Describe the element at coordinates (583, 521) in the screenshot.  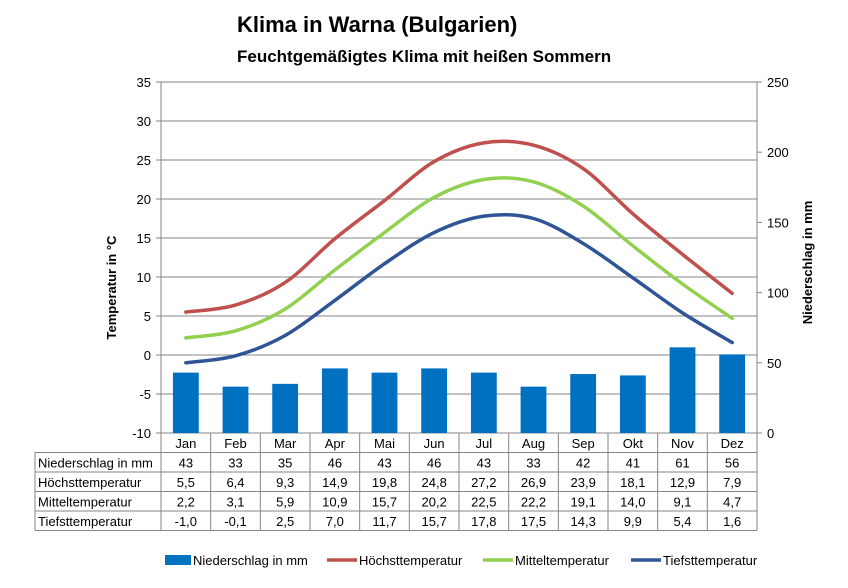
I see `data-label: 14,3` at that location.